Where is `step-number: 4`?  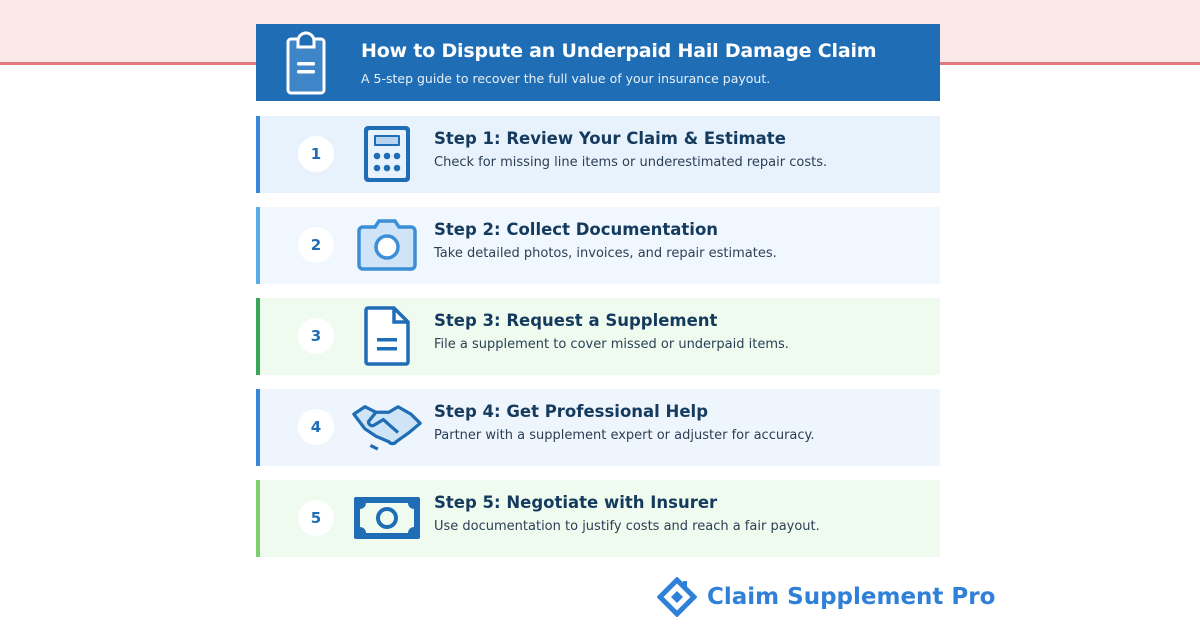
step-number: 4 is located at coordinates (316, 427).